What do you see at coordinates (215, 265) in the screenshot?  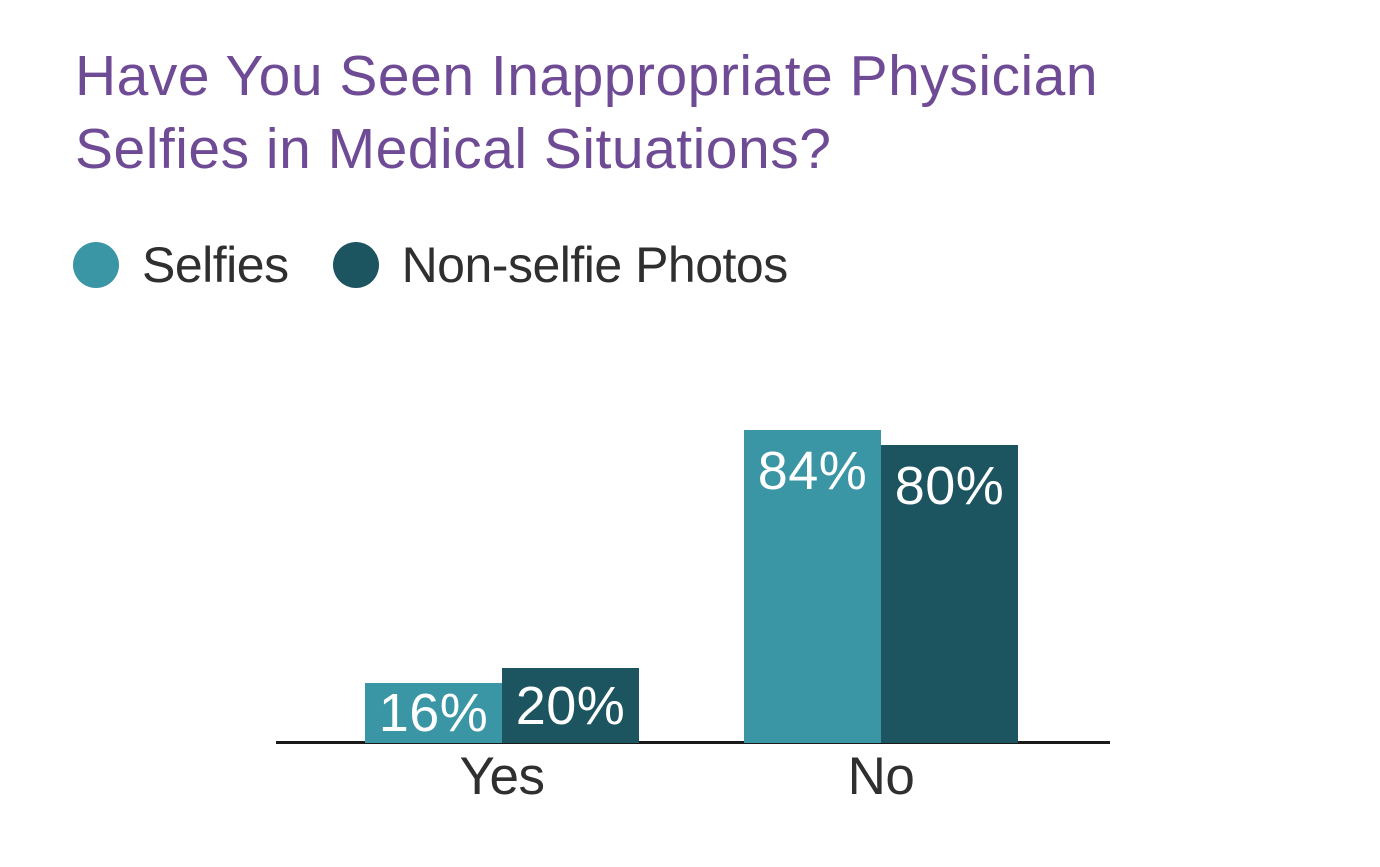 I see `legend-label: Selfies` at bounding box center [215, 265].